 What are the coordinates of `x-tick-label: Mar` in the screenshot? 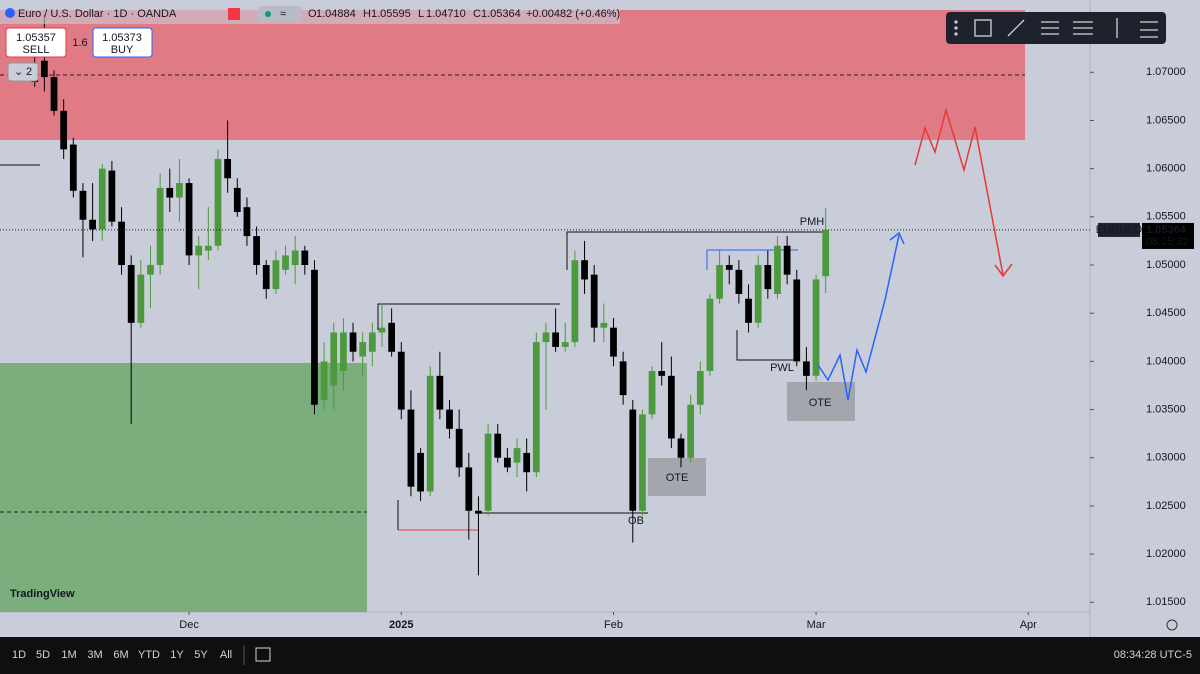 It's located at (816, 625).